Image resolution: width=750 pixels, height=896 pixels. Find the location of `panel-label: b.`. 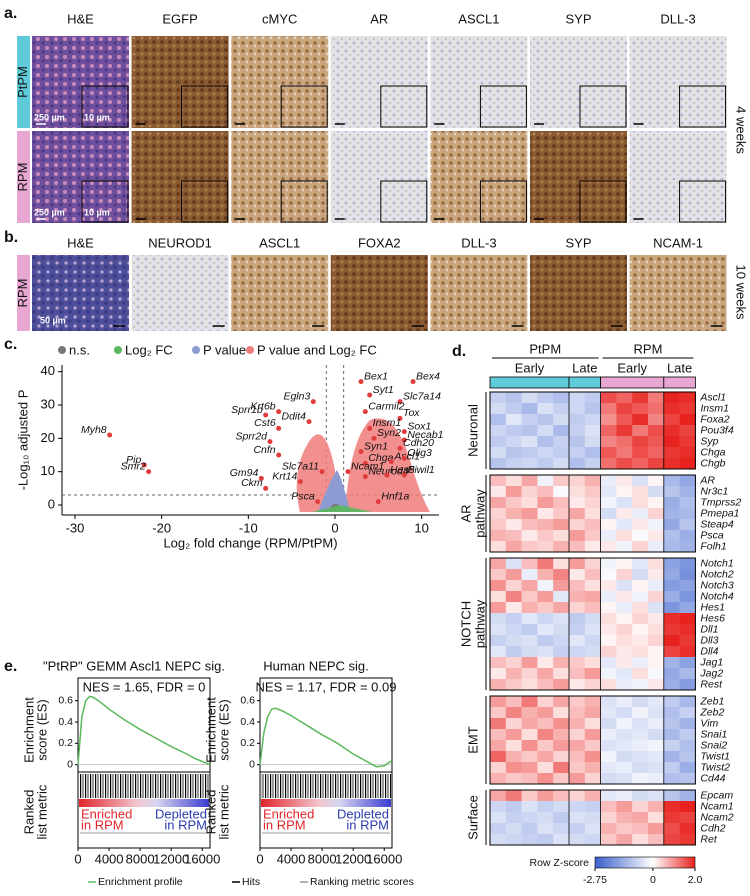

panel-label: b. is located at coordinates (11, 237).